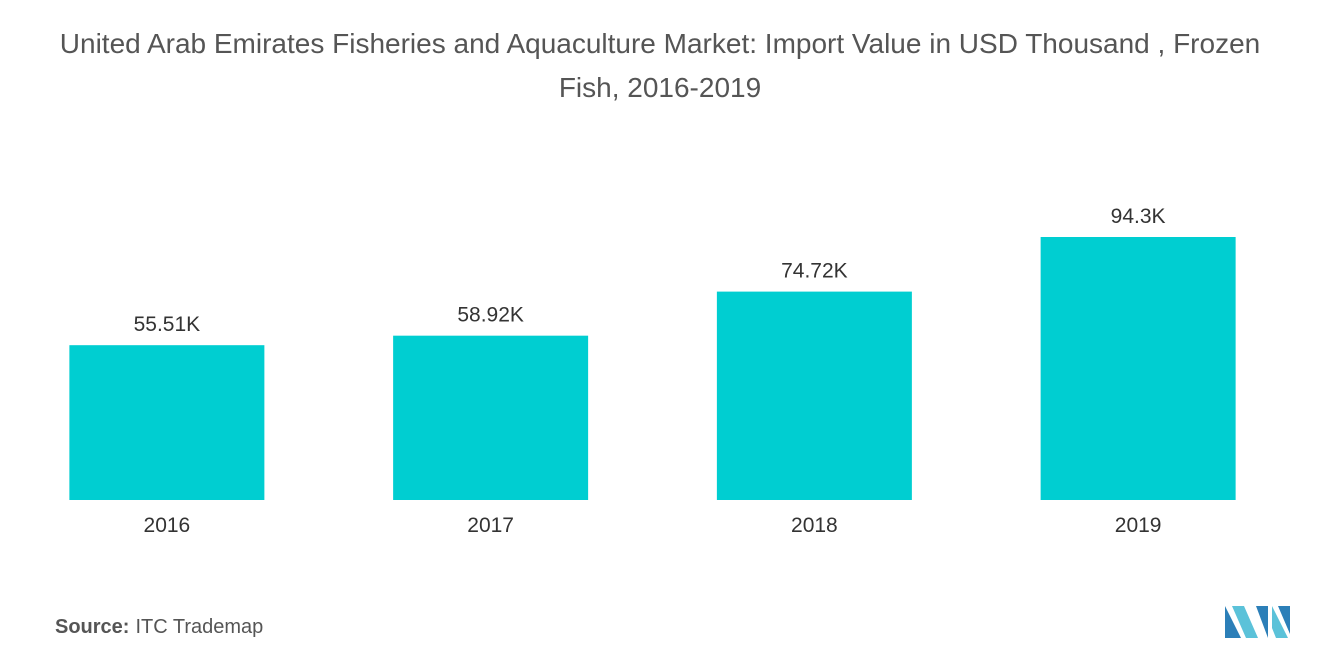 This screenshot has height=665, width=1320. What do you see at coordinates (814, 525) in the screenshot?
I see `x-tick-label: 2018` at bounding box center [814, 525].